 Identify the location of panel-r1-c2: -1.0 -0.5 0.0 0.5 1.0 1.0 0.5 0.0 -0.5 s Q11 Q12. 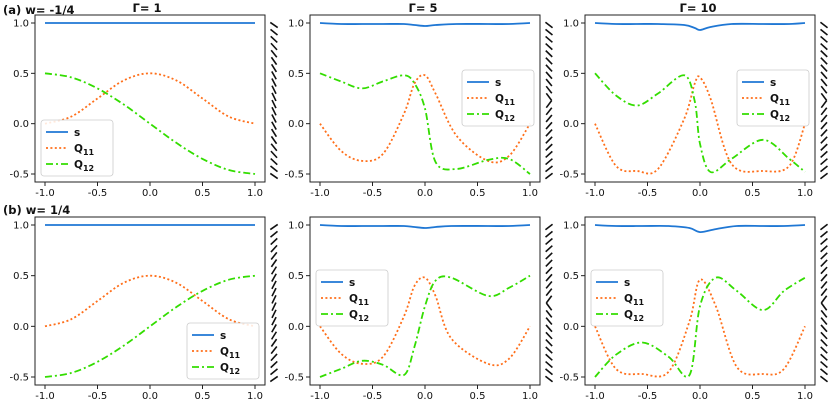
(687, 309).